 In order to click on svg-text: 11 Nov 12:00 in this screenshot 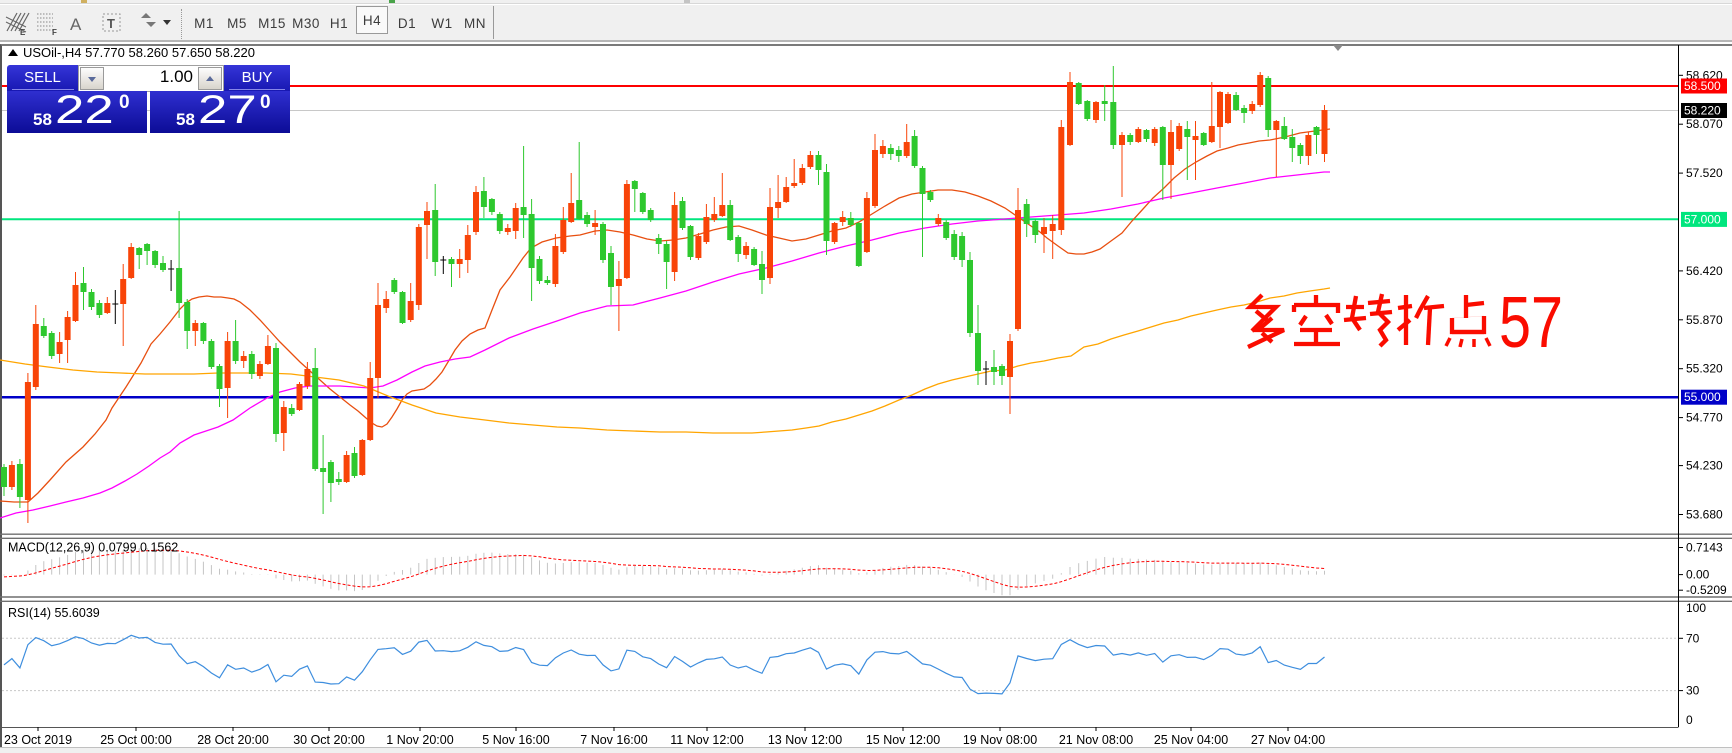, I will do `click(706, 740)`.